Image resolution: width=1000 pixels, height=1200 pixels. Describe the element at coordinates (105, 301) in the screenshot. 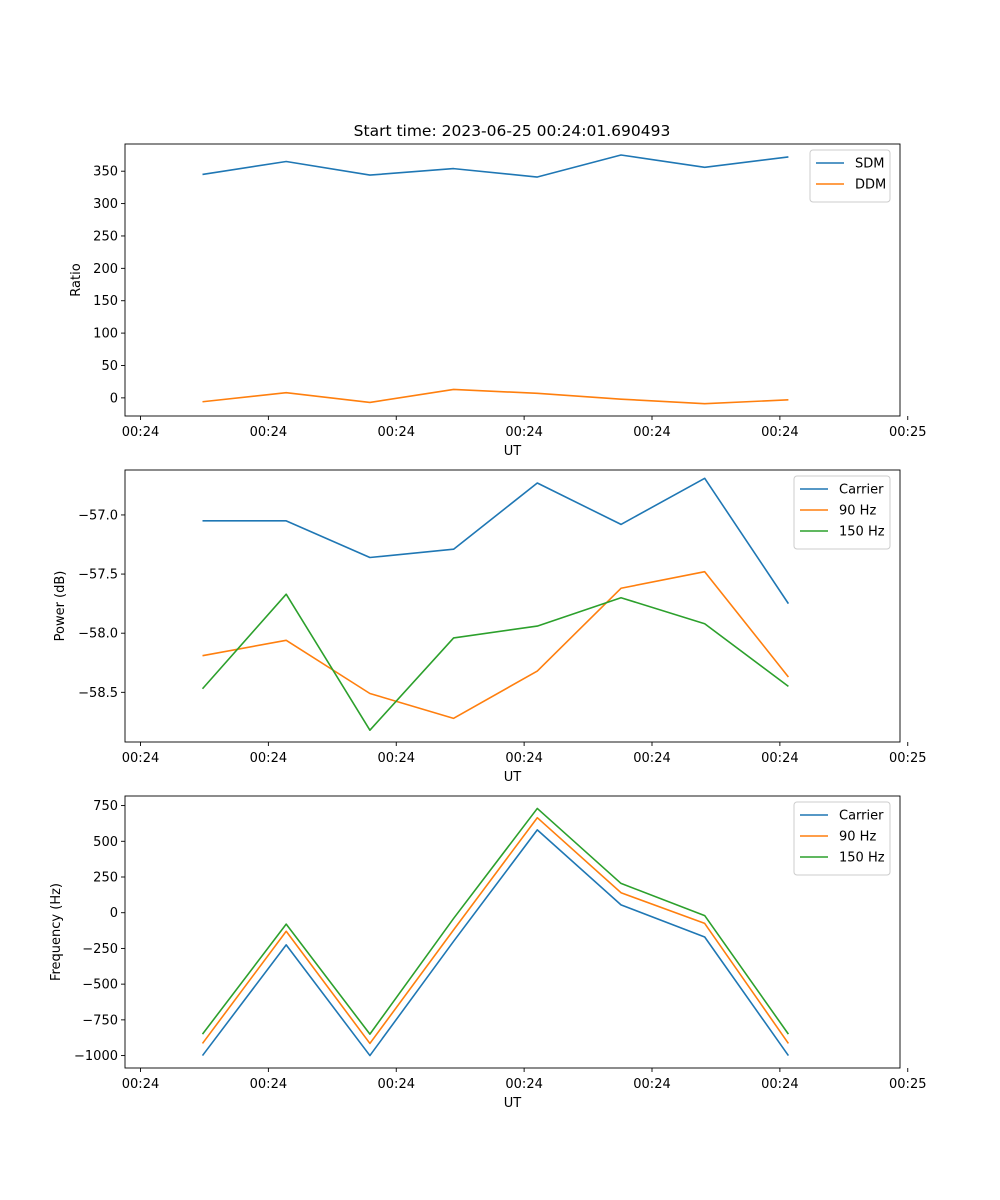

I see `y-tick-label: 150` at that location.